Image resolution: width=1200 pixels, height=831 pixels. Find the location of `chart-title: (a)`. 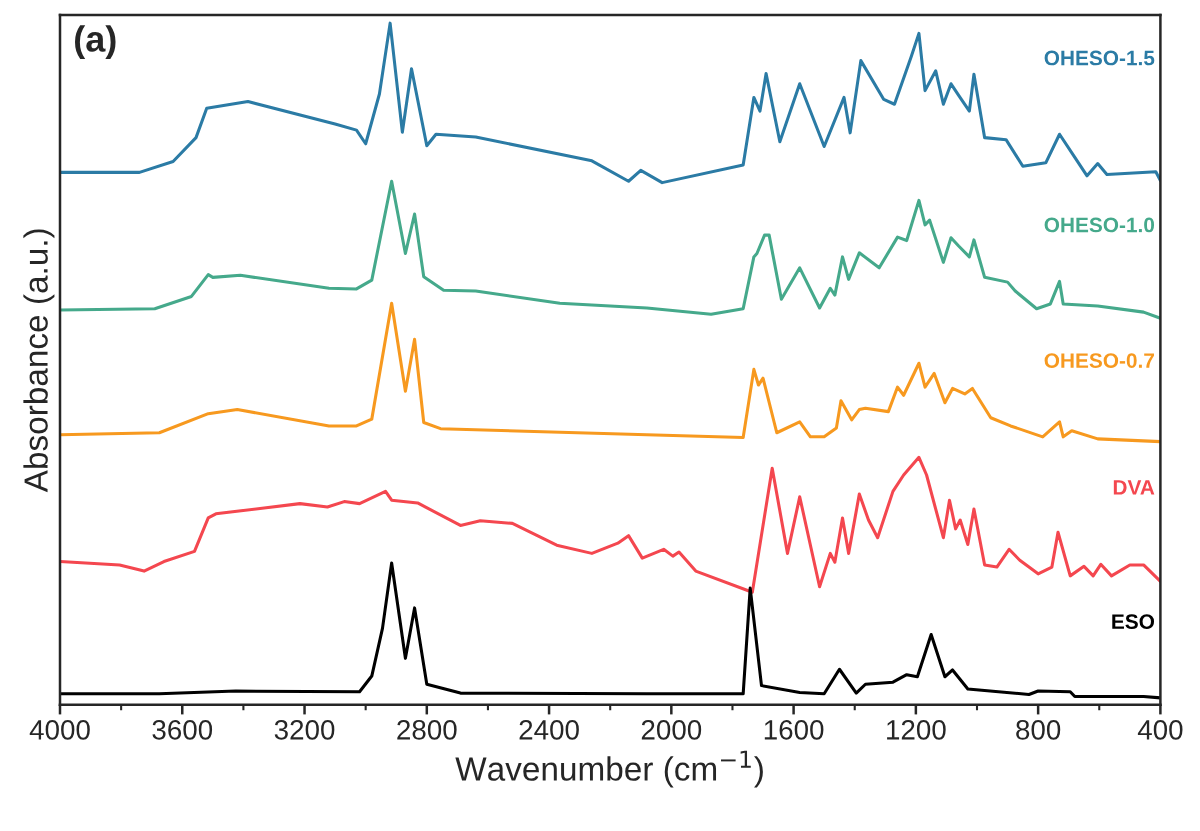

chart-title: (a) is located at coordinates (95, 42).